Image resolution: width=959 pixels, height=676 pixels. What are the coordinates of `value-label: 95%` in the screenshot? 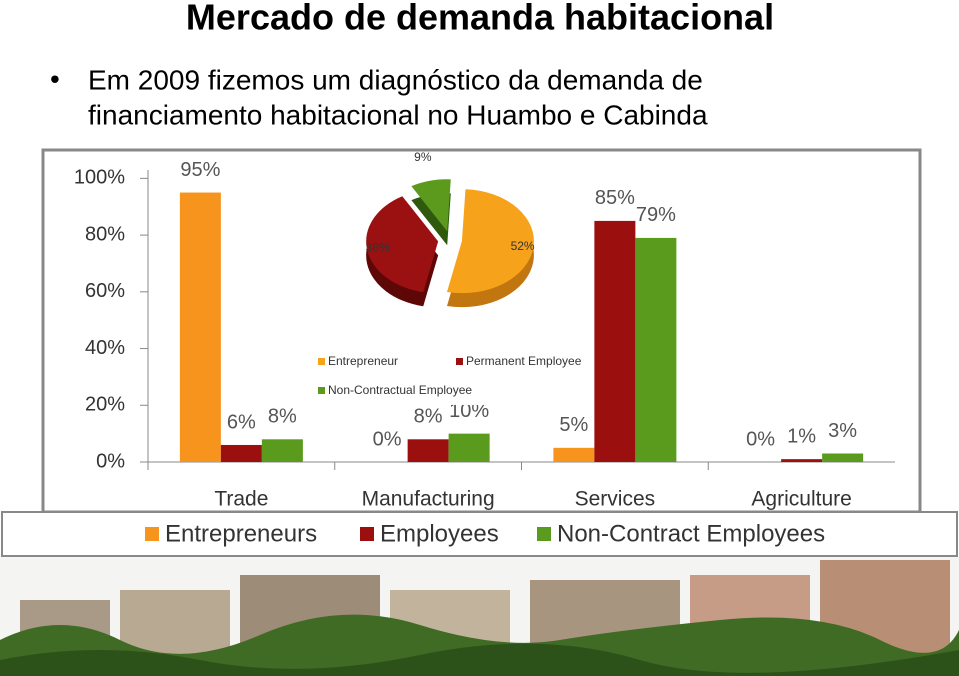 It's located at (200, 170).